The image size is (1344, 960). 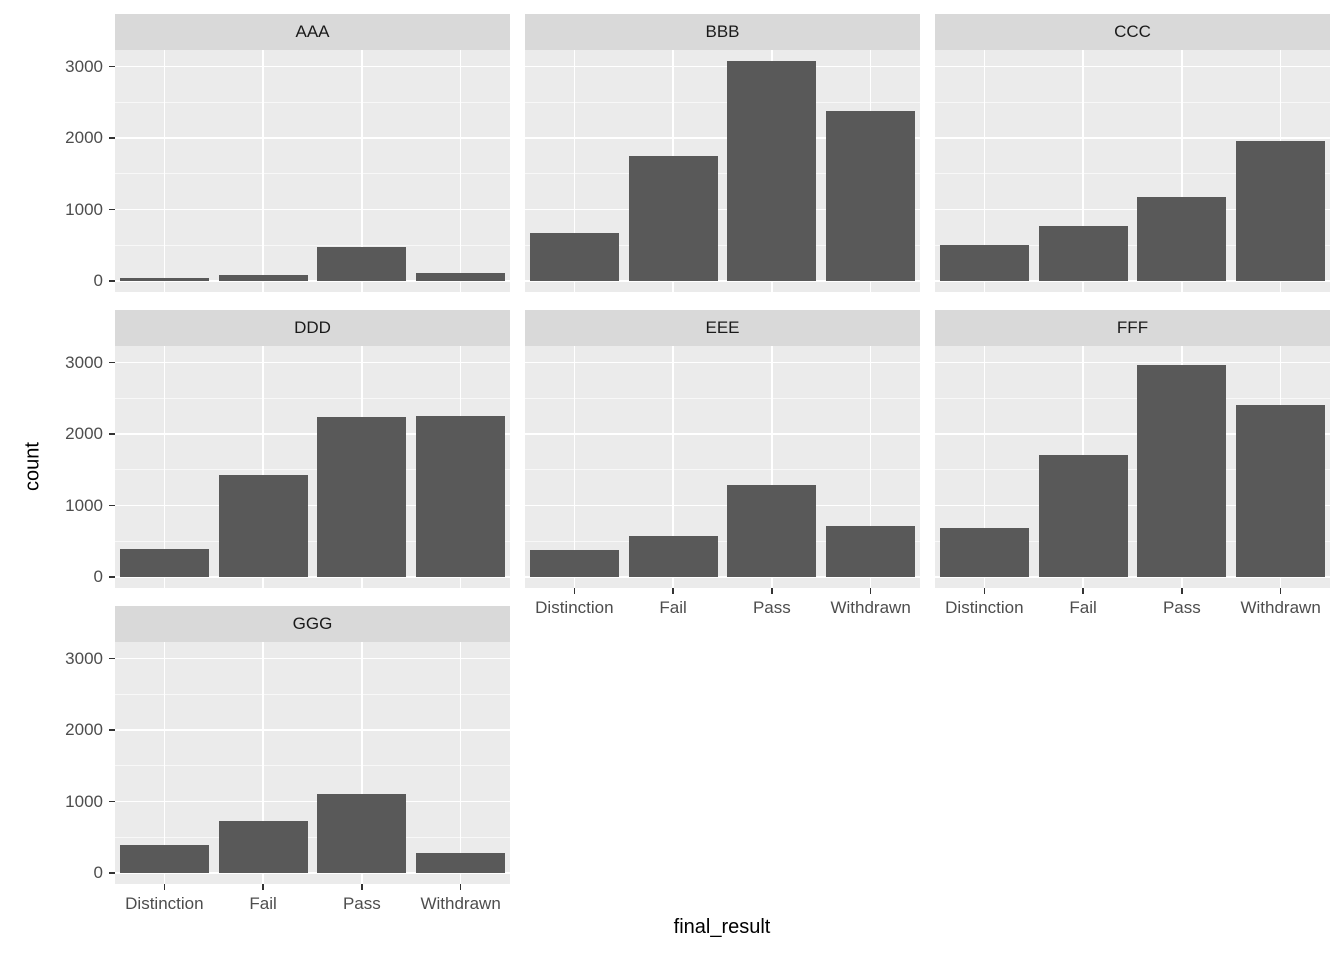 I want to click on bar-eee-distinction, so click(x=574, y=563).